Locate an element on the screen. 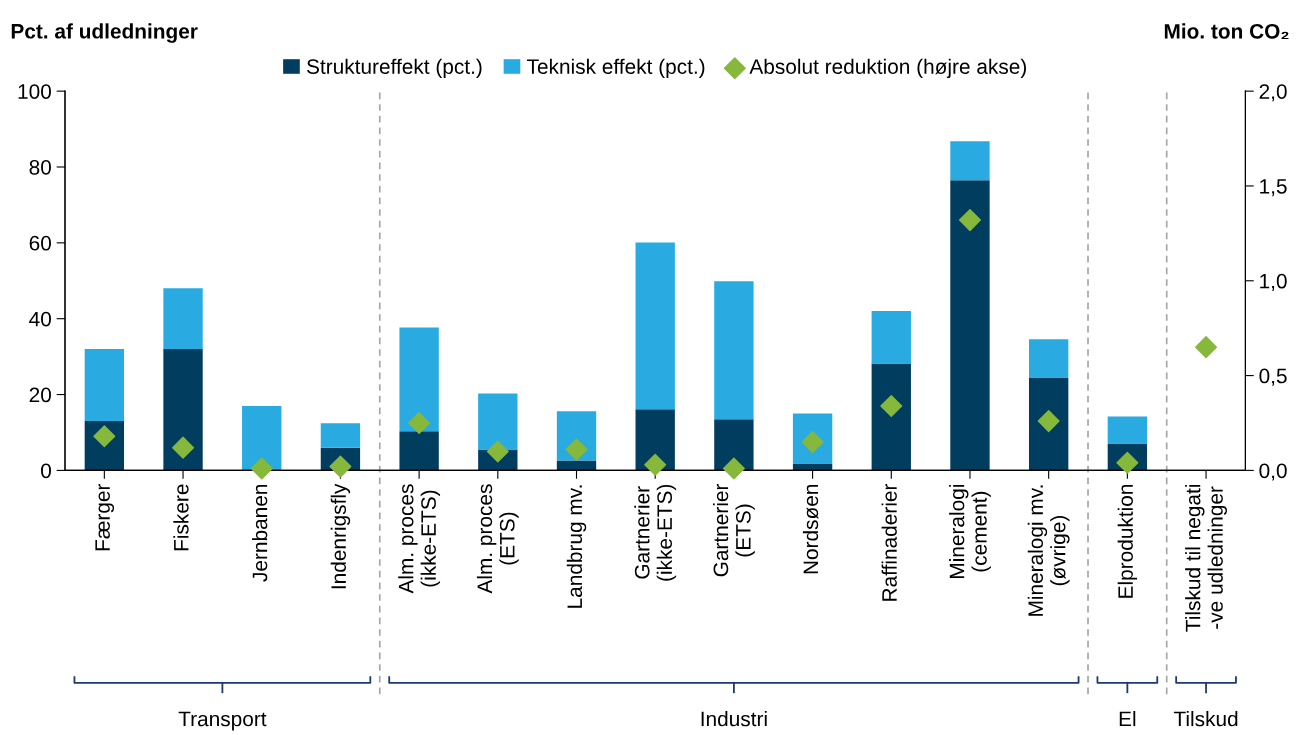  text: Industri is located at coordinates (734, 719).